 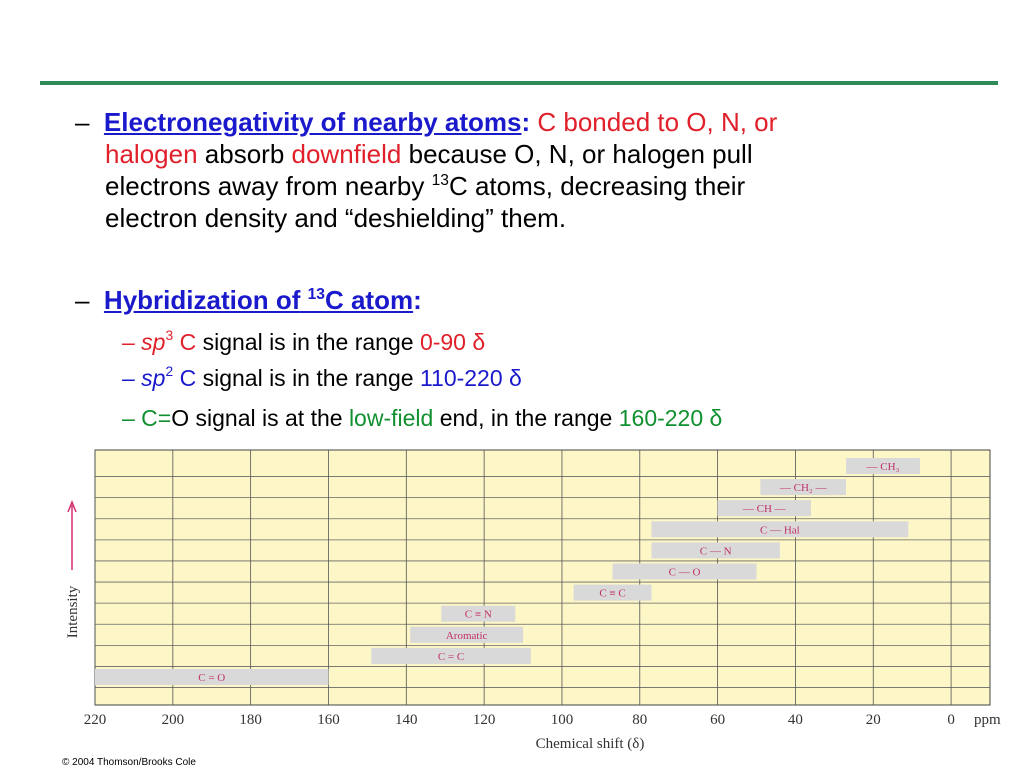 I want to click on x-tick-label: 100, so click(x=562, y=720).